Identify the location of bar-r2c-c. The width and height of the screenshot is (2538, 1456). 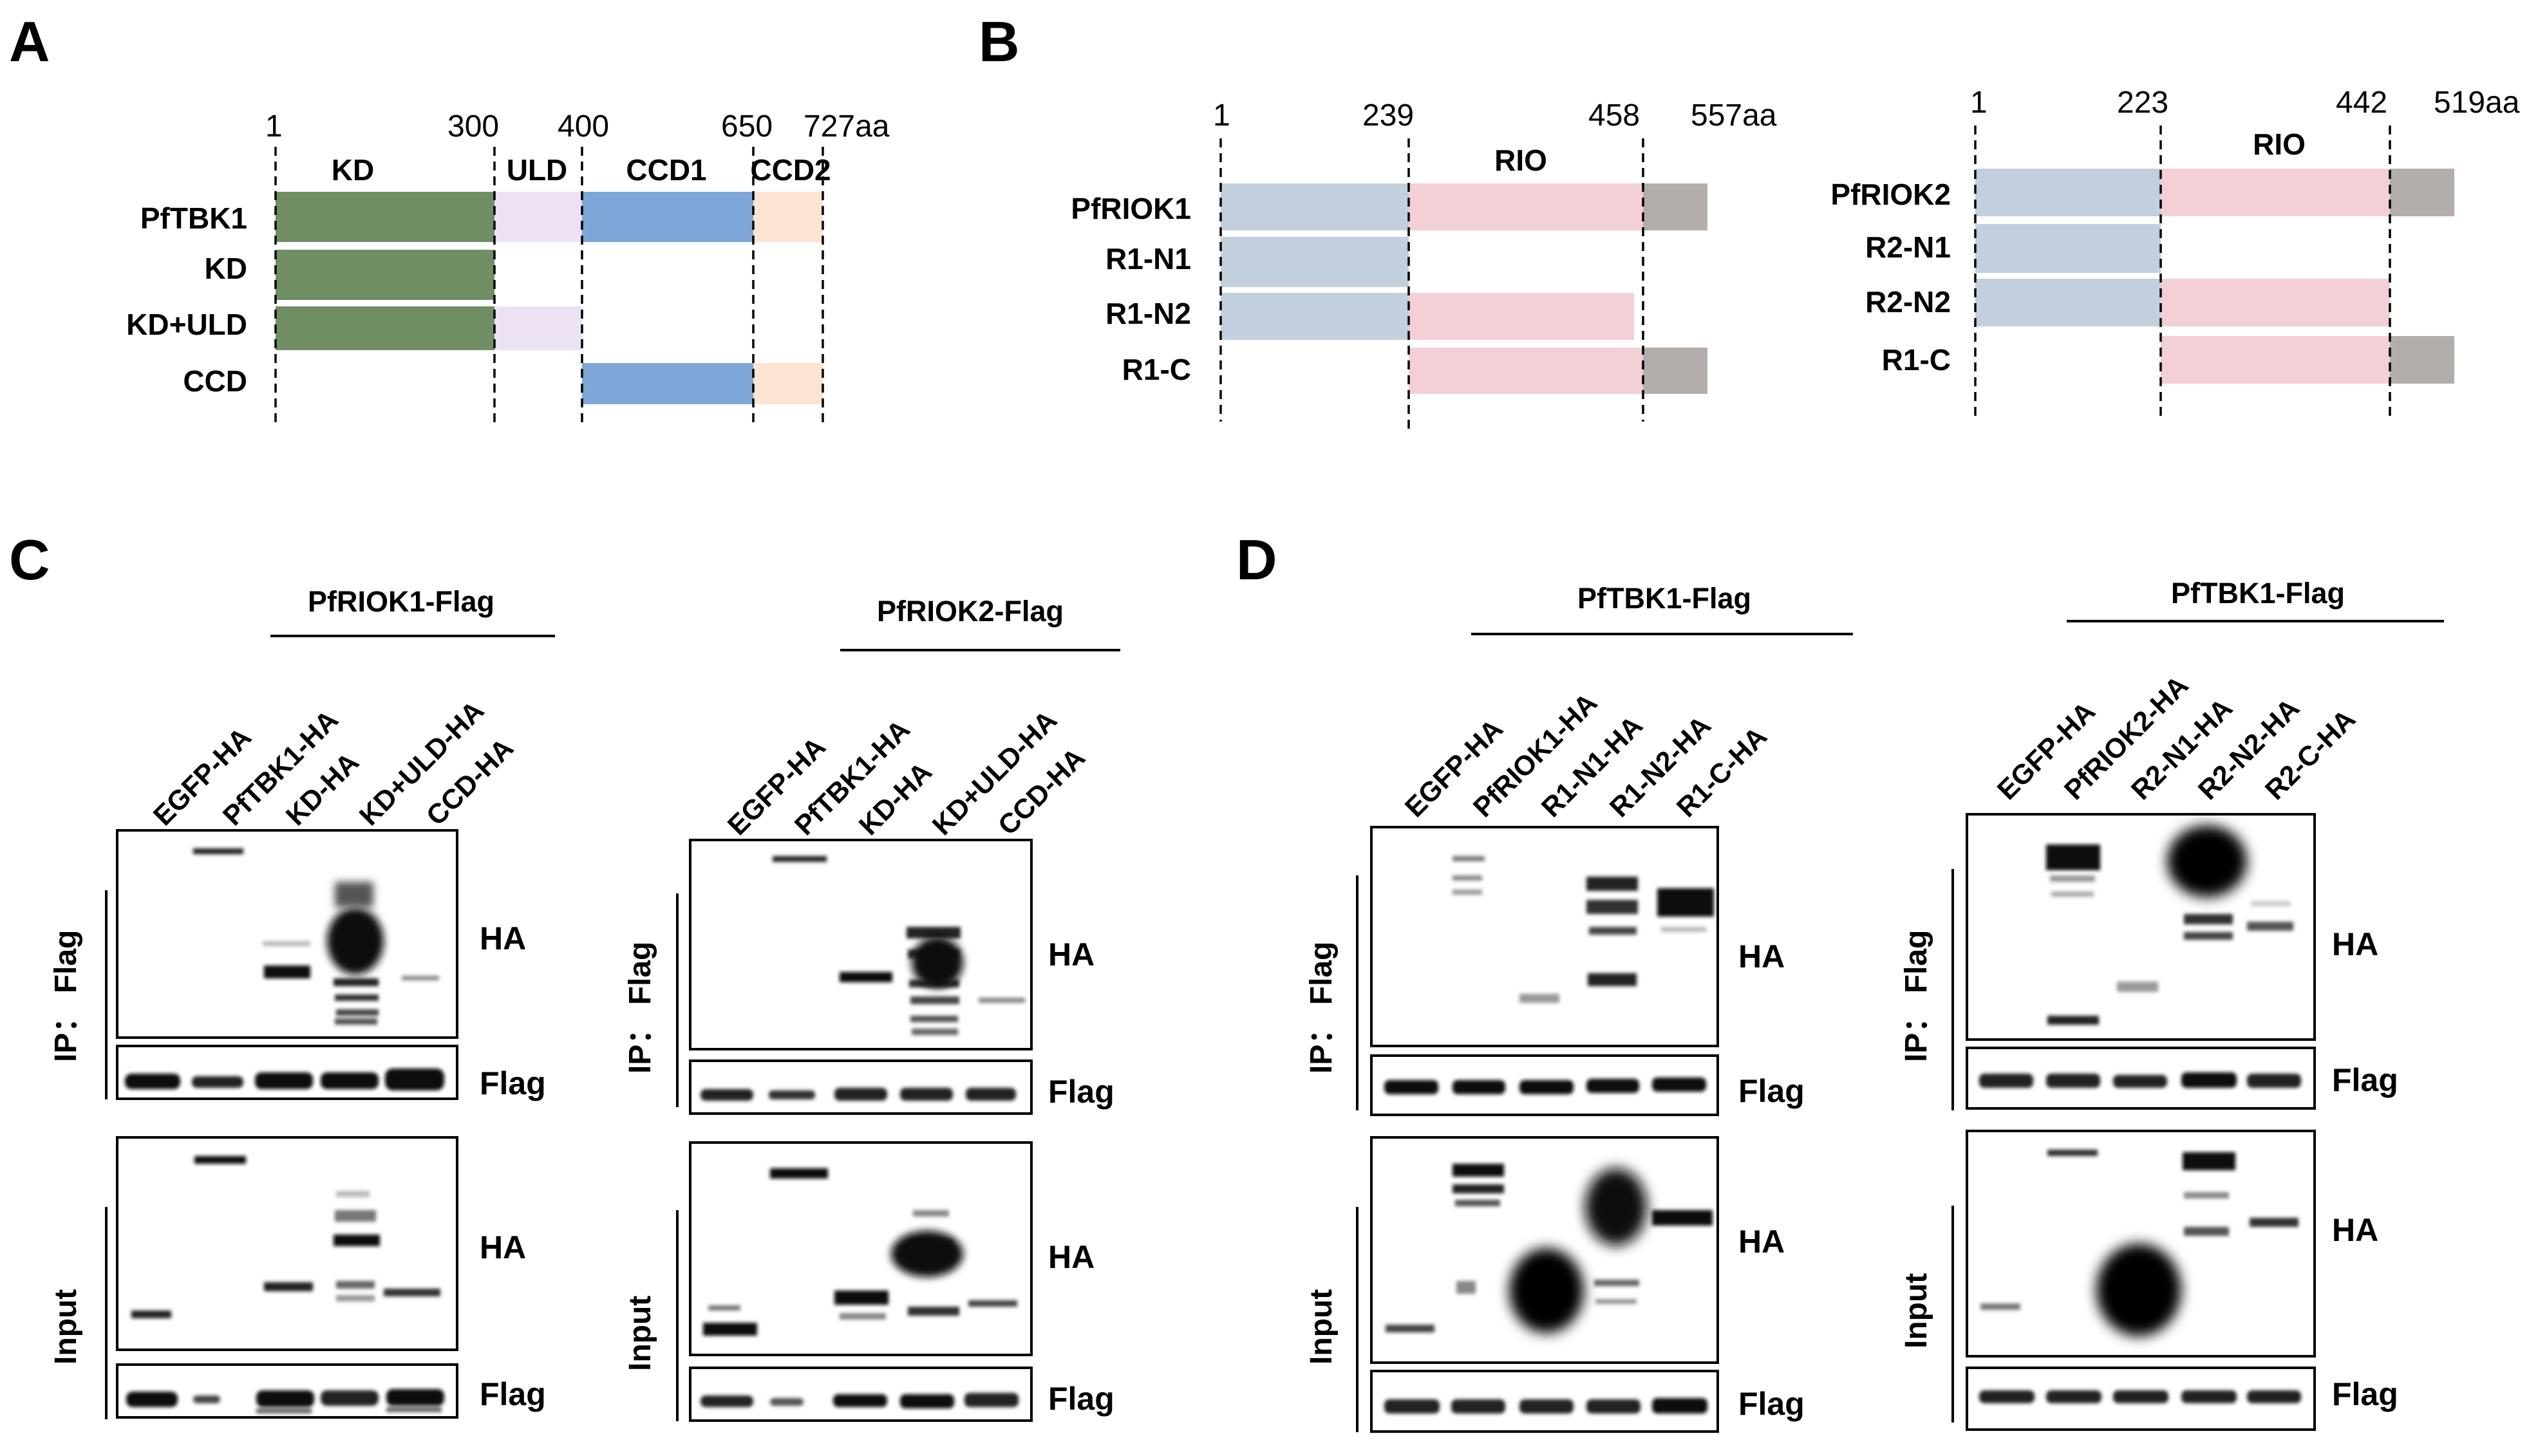
(2422, 360).